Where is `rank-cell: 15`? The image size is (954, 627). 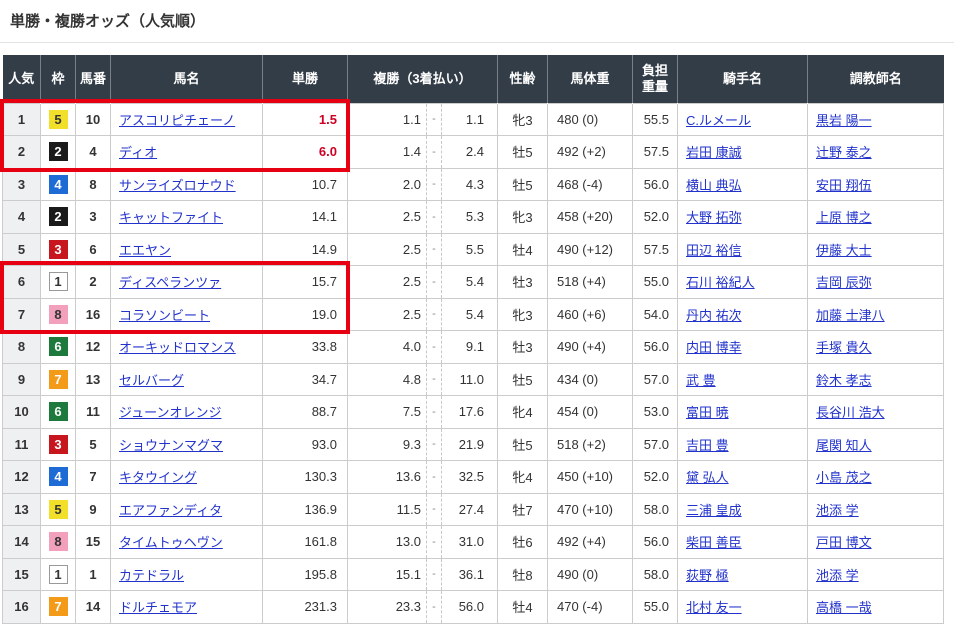 rank-cell: 15 is located at coordinates (21, 574).